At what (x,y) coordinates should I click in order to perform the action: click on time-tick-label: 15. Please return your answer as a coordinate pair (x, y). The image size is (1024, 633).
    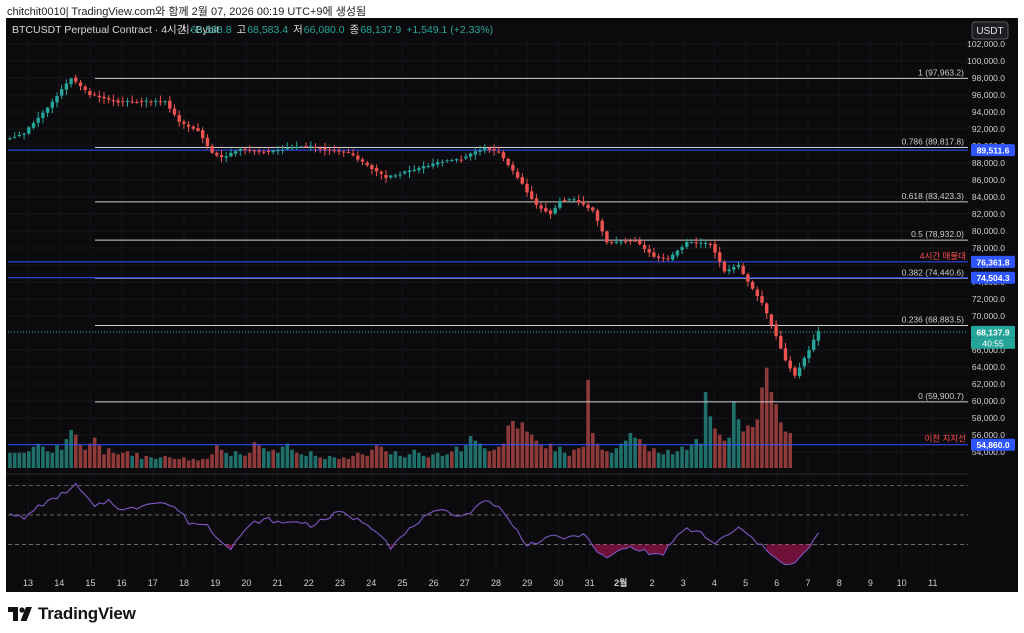
    Looking at the image, I should click on (90, 583).